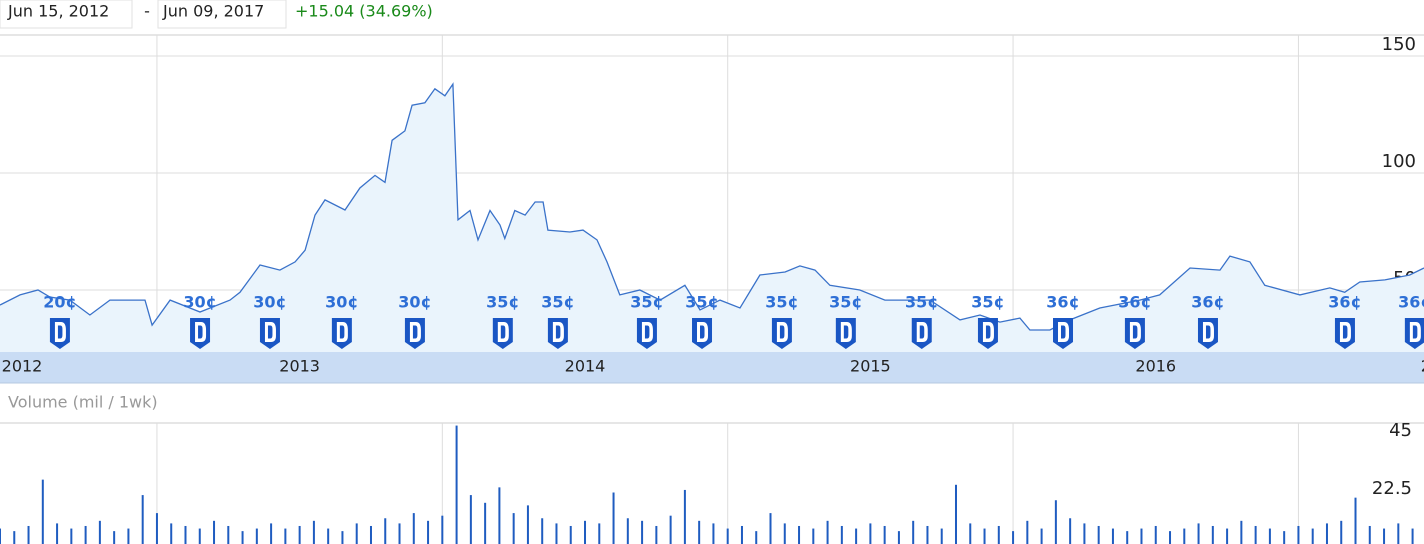 This screenshot has width=1424, height=544. I want to click on end-date: Jun 09, 2017, so click(213, 11).